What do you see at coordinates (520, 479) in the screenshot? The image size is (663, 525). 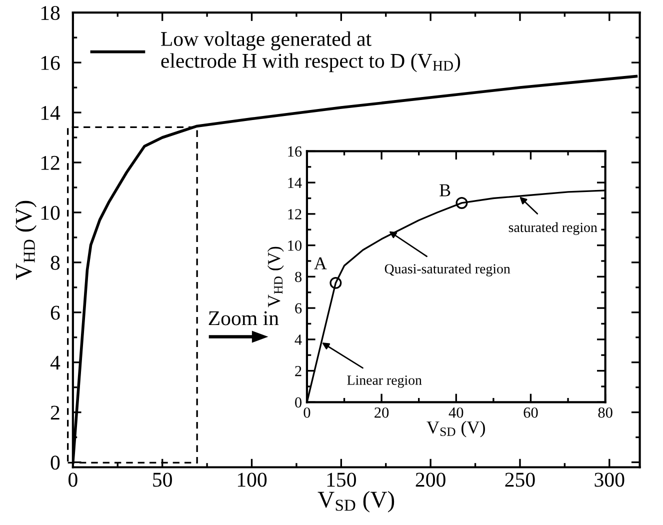 I see `x-tick-label: 250` at bounding box center [520, 479].